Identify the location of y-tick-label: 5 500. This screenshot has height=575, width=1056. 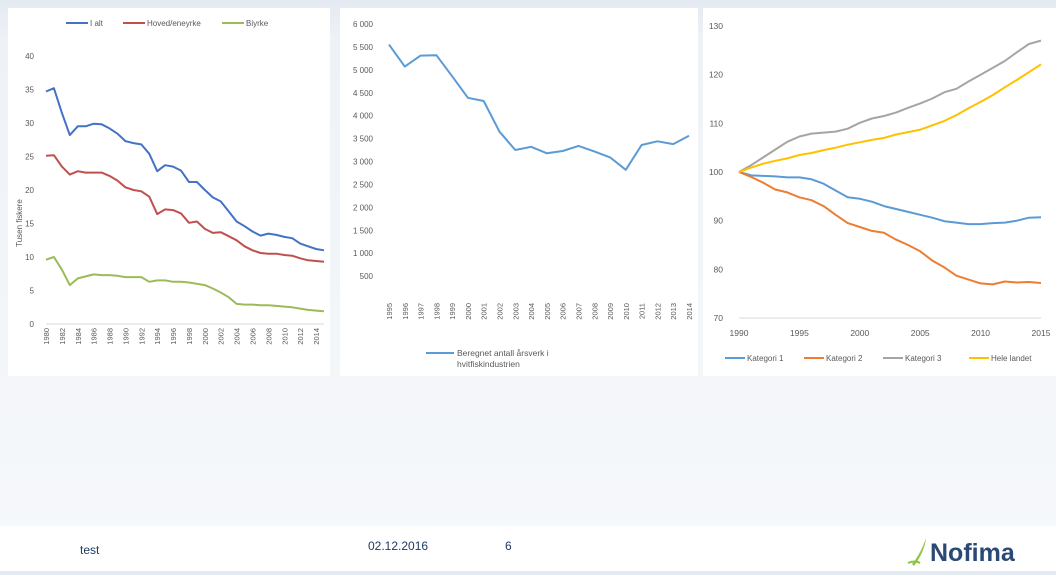
(363, 47).